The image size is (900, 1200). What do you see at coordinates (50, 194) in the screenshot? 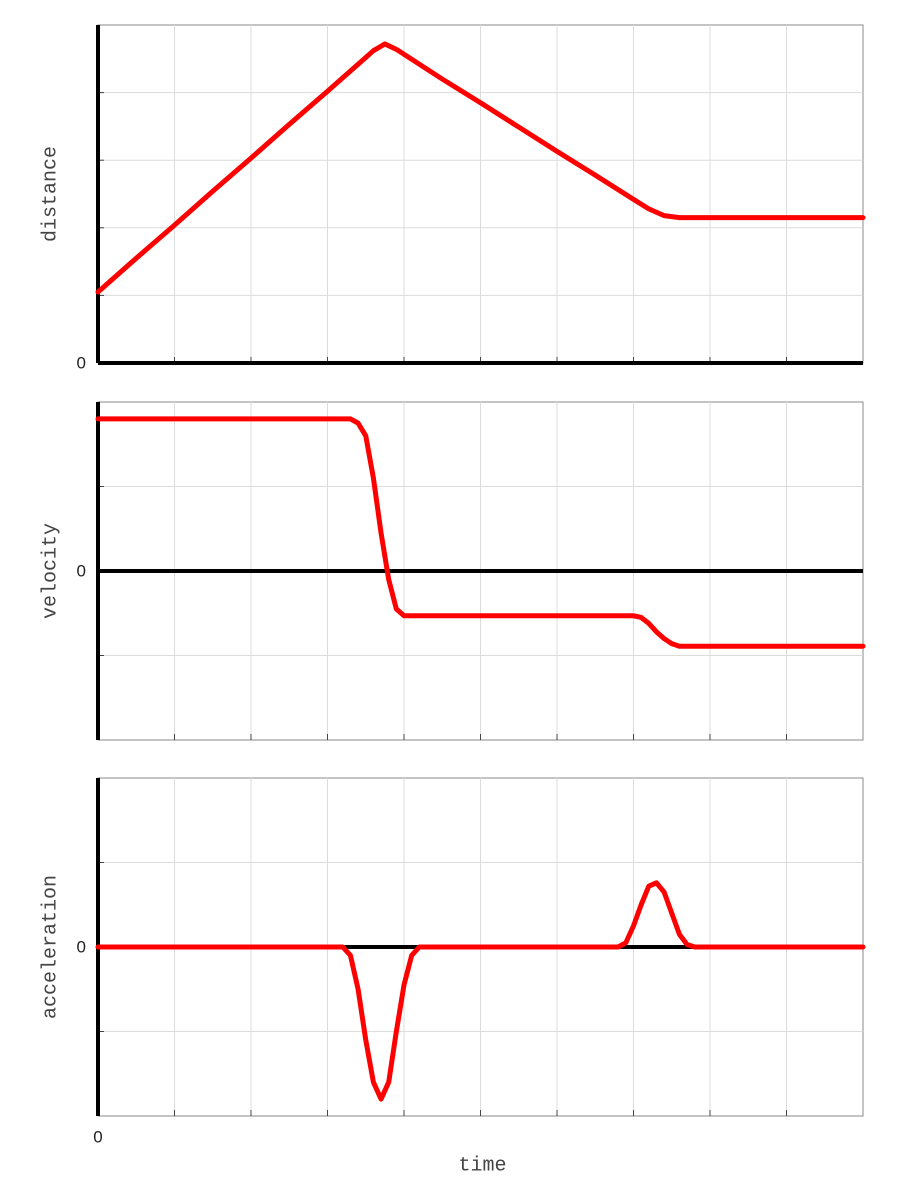
I see `y-axis-label: distance` at bounding box center [50, 194].